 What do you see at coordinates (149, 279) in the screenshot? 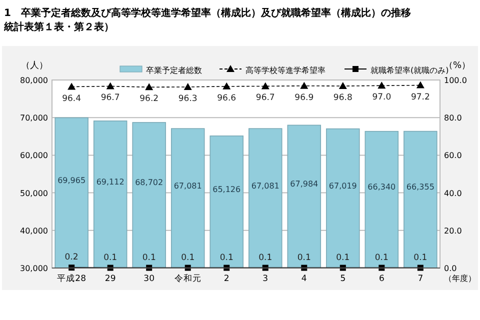
I see `x-tick-label: 30` at bounding box center [149, 279].